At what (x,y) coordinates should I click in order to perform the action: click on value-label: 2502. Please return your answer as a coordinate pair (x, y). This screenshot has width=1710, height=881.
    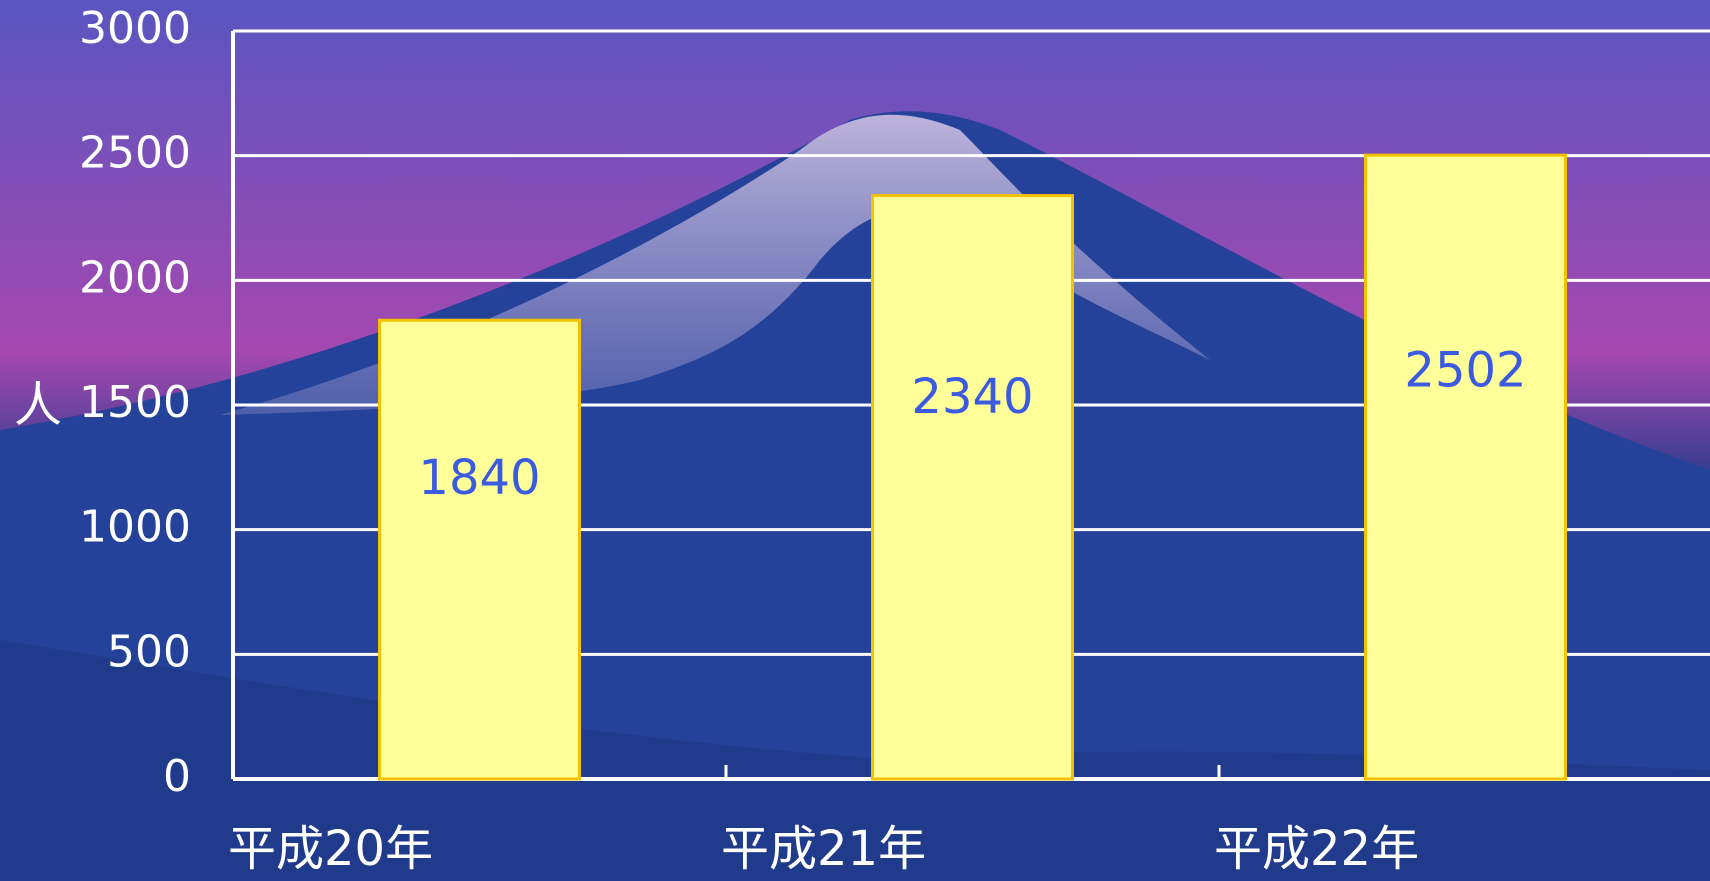
    Looking at the image, I should click on (1465, 371).